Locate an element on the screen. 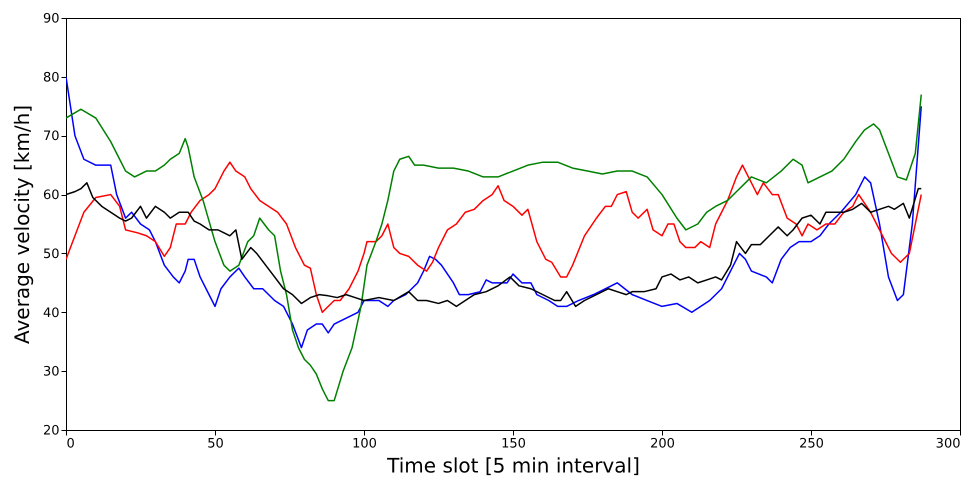 The image size is (977, 478). y-tick-label: 90 is located at coordinates (51, 19).